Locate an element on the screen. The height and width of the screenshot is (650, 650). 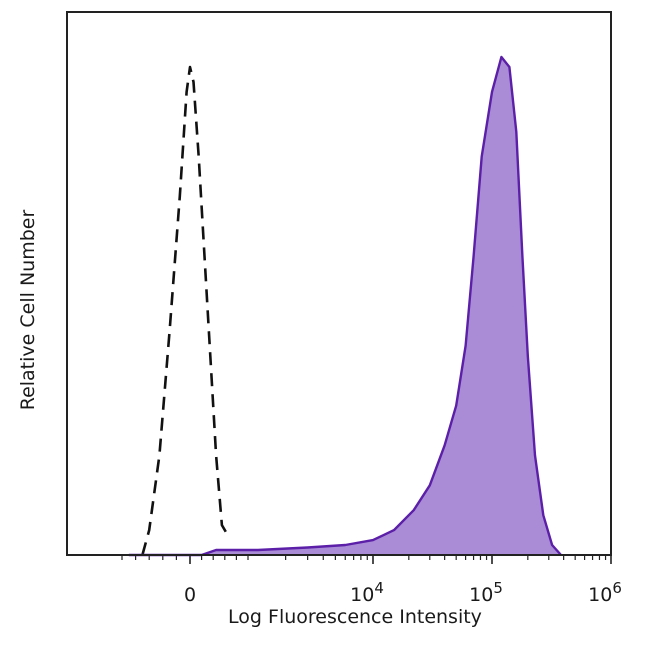
x-tick-label: 0 is located at coordinates (190, 595).